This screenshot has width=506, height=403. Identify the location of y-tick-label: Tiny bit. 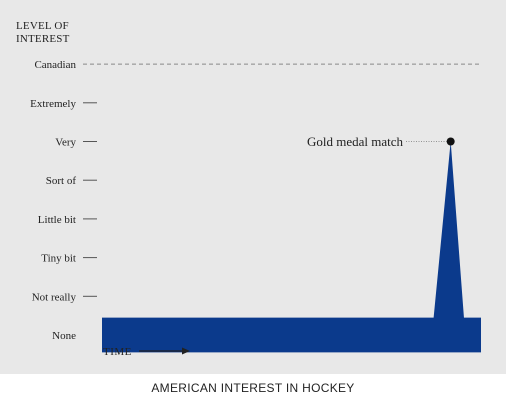
(58, 259).